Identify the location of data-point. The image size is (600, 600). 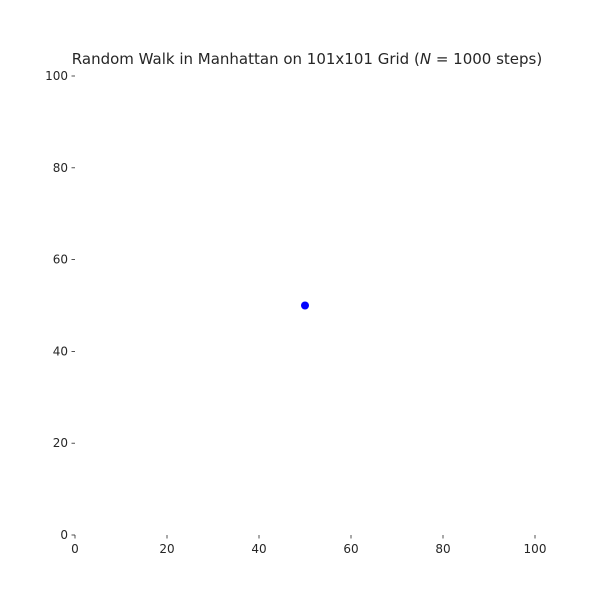
(305, 305).